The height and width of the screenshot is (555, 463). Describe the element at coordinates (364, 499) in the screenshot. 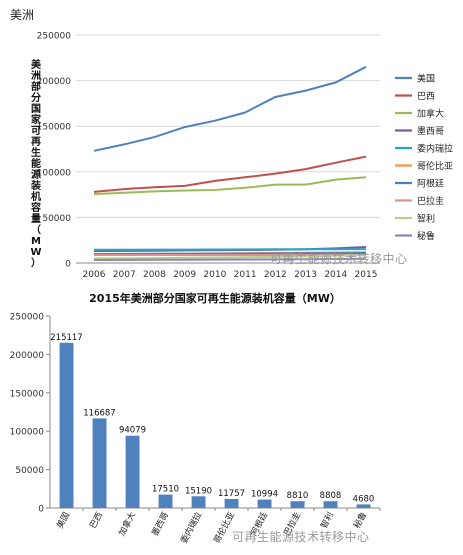

I see `data-label: 4680` at that location.